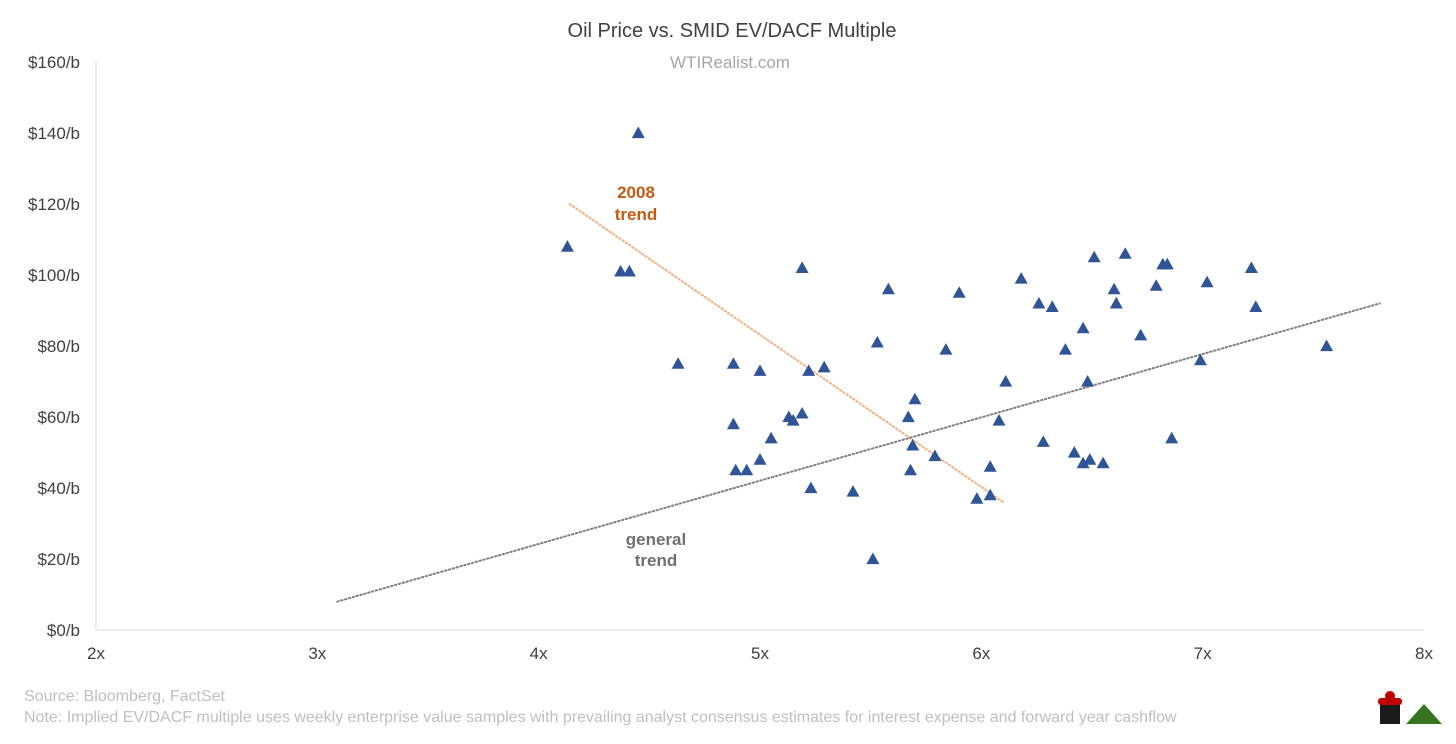 This screenshot has width=1456, height=744. What do you see at coordinates (54, 62) in the screenshot?
I see `y-tick-label: $160/b` at bounding box center [54, 62].